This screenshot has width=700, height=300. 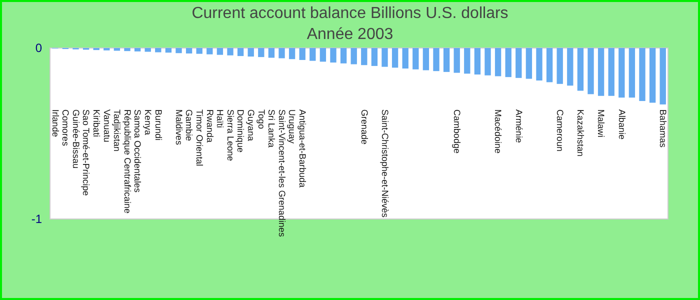 What do you see at coordinates (271, 128) in the screenshot?
I see `x-tick-label: Sri Lanka` at bounding box center [271, 128].